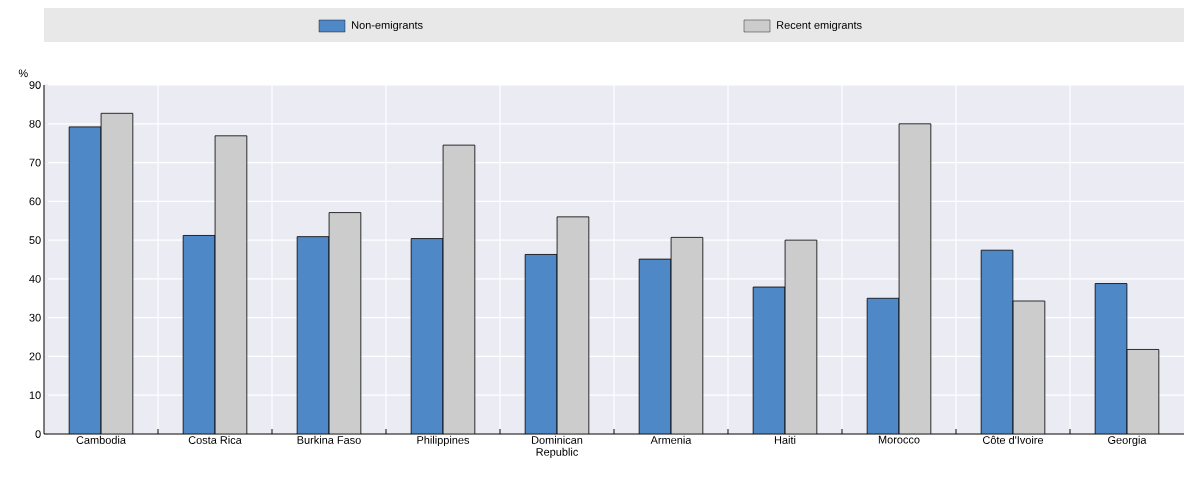 Image resolution: width=1184 pixels, height=489 pixels. I want to click on y-tick-label: 60, so click(35, 201).